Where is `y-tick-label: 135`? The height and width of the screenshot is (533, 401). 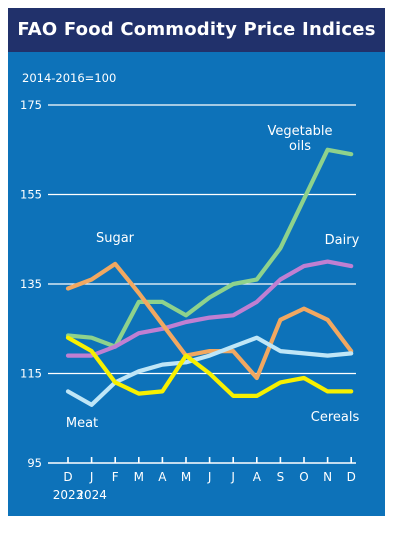
y-tick-label: 135 is located at coordinates (31, 284).